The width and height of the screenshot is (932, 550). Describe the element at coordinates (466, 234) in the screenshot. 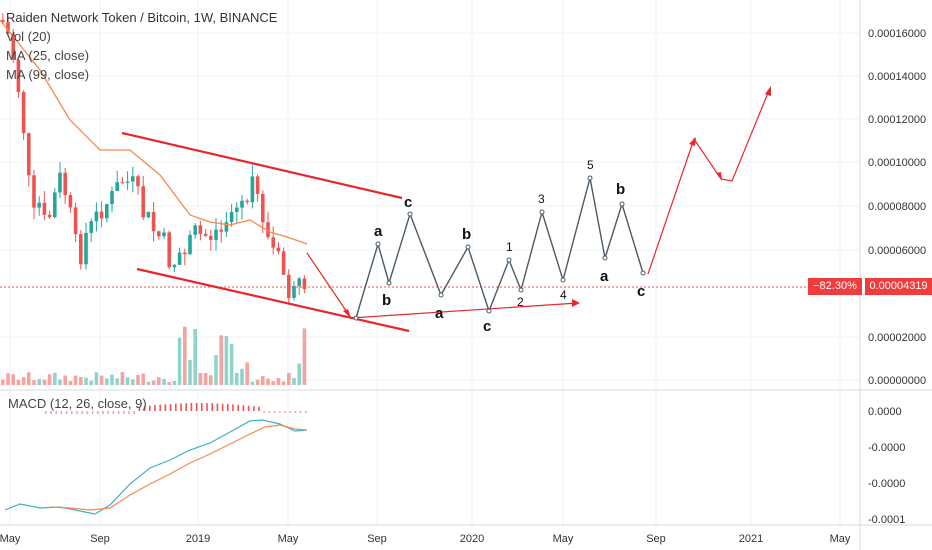

I see `wave-label-b2: b` at that location.